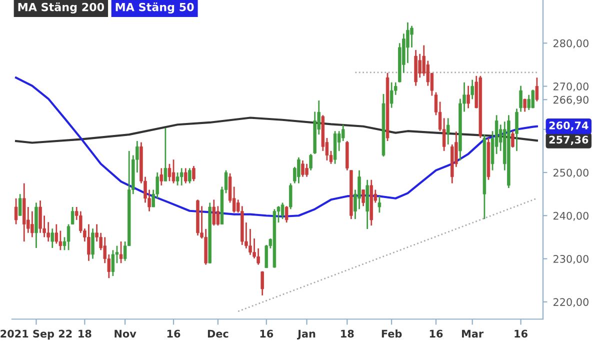 This screenshot has width=600, height=345. What do you see at coordinates (570, 100) in the screenshot?
I see `y-tick-label: 266,90` at bounding box center [570, 100].